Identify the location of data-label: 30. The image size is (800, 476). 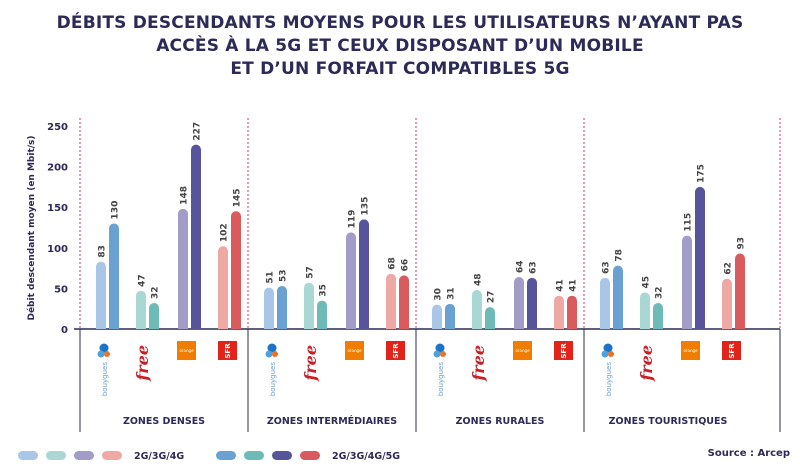
(439, 294).